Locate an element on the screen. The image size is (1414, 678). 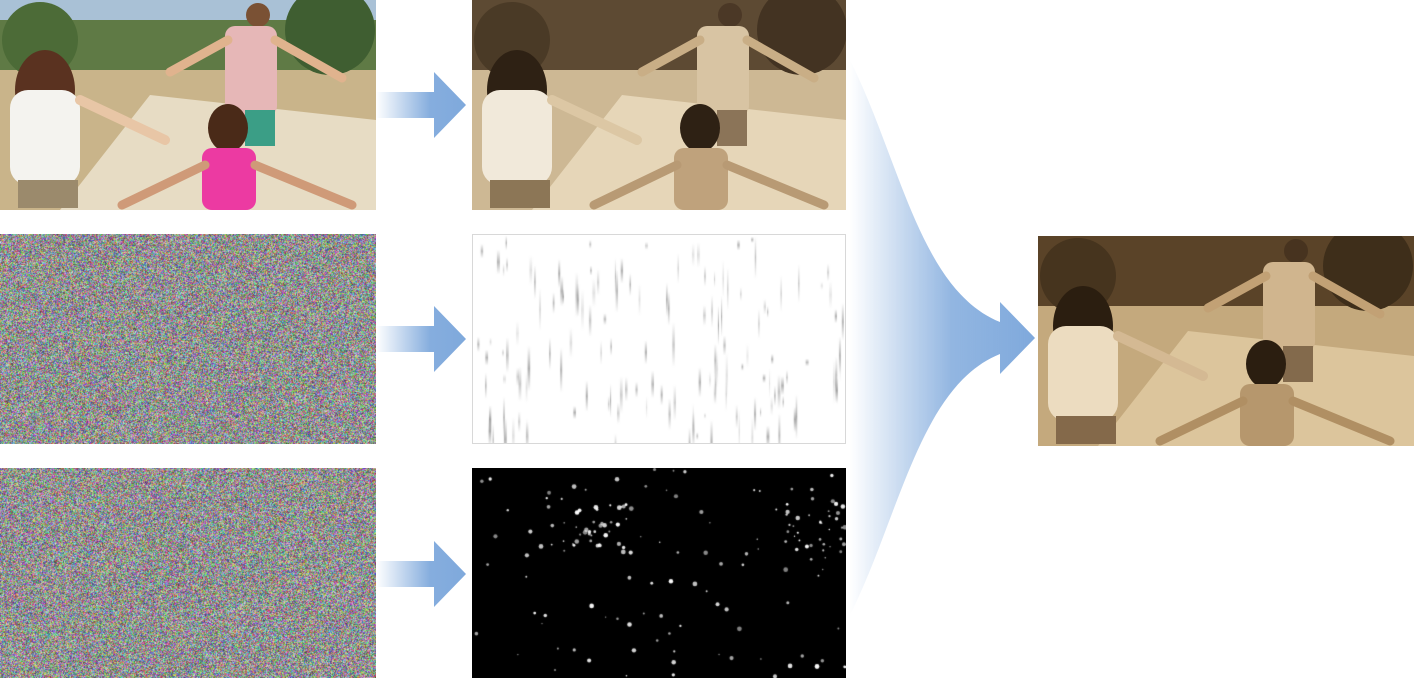
source-photo is located at coordinates (188, 105).